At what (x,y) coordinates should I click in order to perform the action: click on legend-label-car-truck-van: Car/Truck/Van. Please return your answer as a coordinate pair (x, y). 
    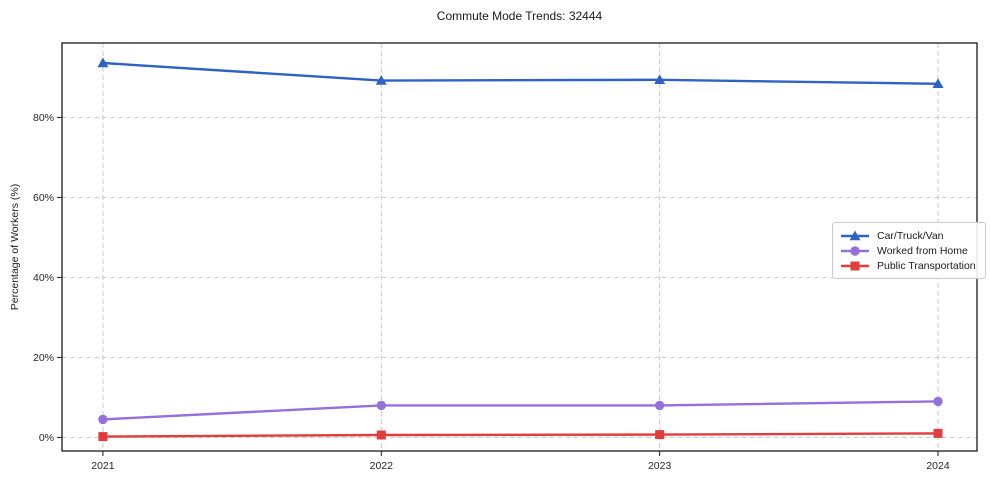
    Looking at the image, I should click on (910, 235).